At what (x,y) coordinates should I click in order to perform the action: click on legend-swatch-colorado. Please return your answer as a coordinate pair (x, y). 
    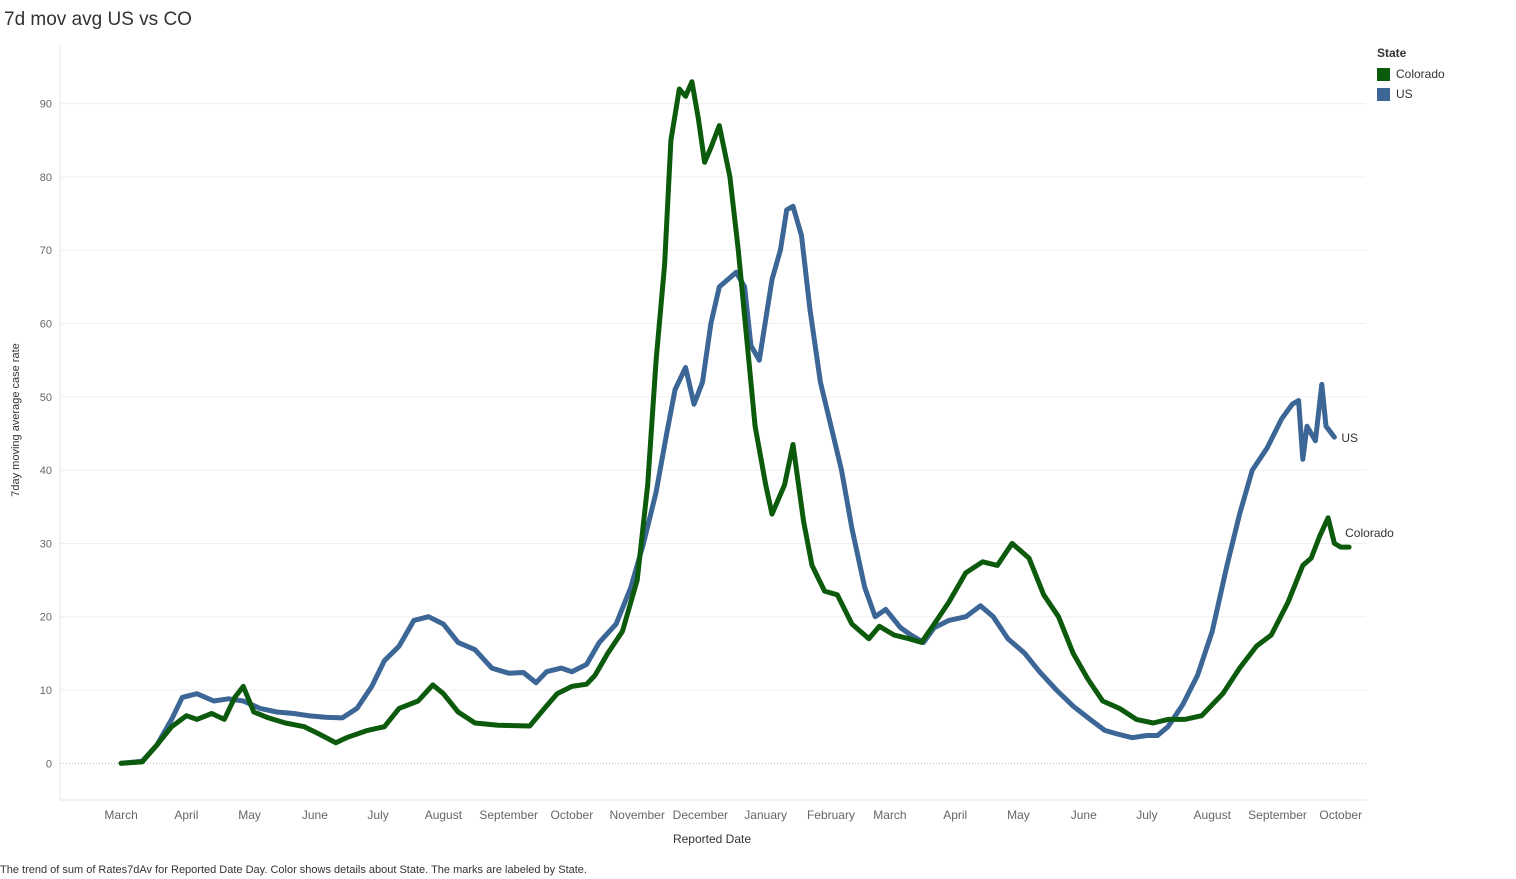
    Looking at the image, I should click on (1383, 74).